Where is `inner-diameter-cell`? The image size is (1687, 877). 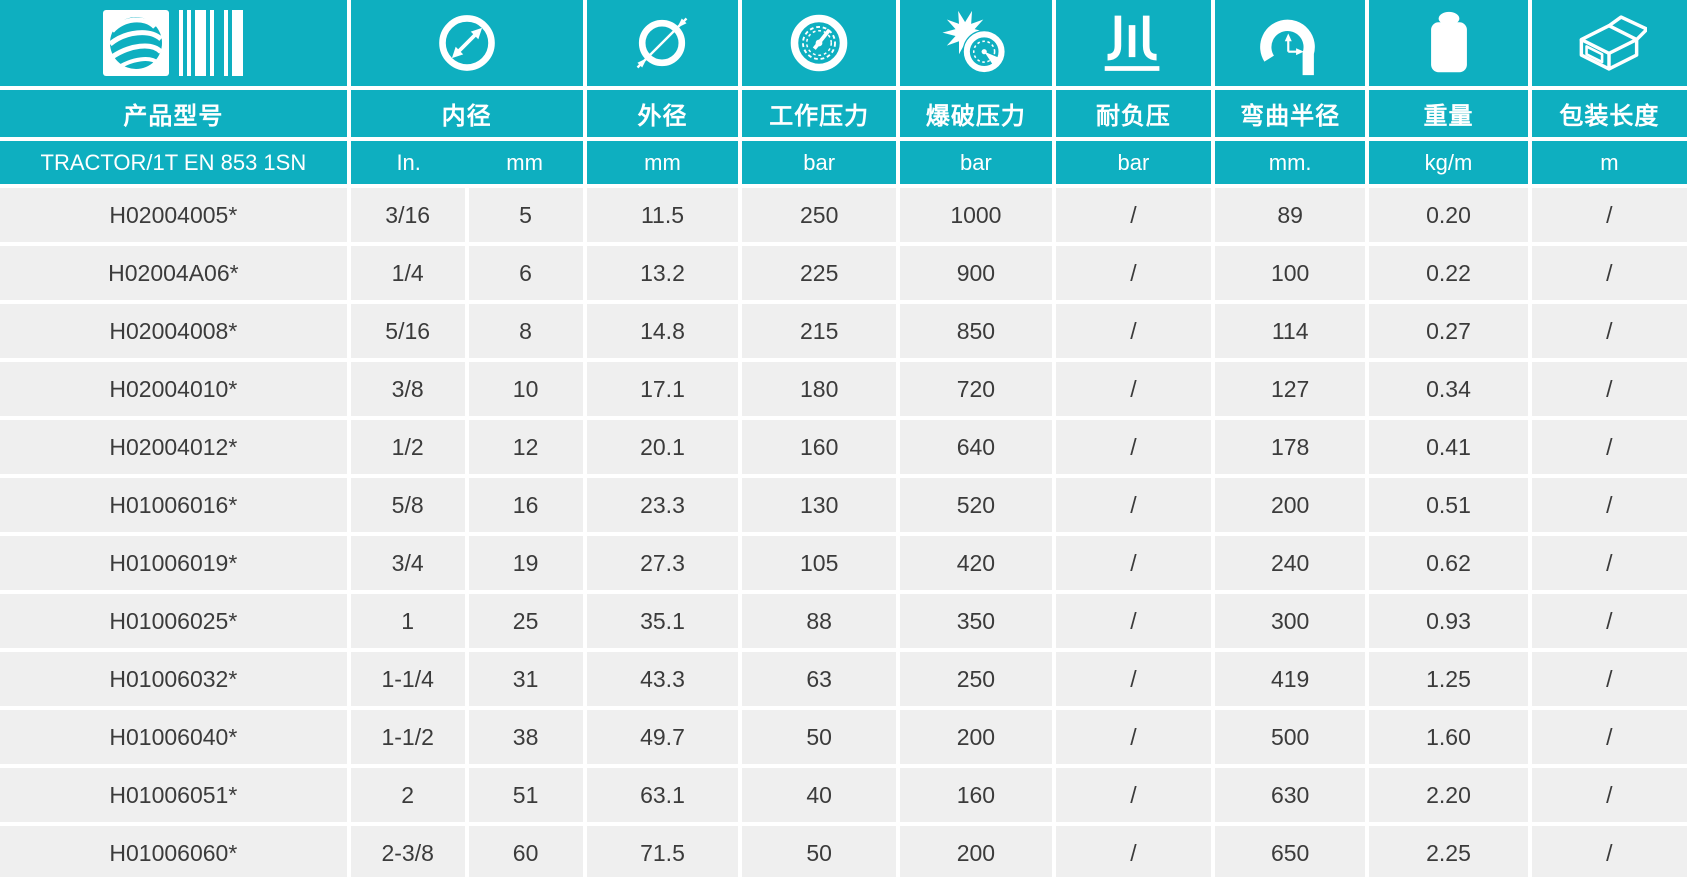
inner-diameter-cell is located at coordinates (466, 43).